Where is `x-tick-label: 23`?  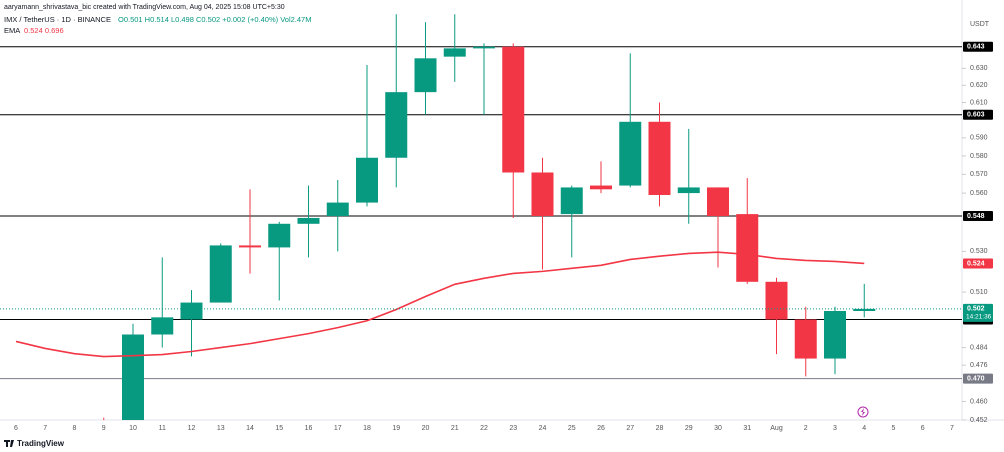 x-tick-label: 23 is located at coordinates (513, 428).